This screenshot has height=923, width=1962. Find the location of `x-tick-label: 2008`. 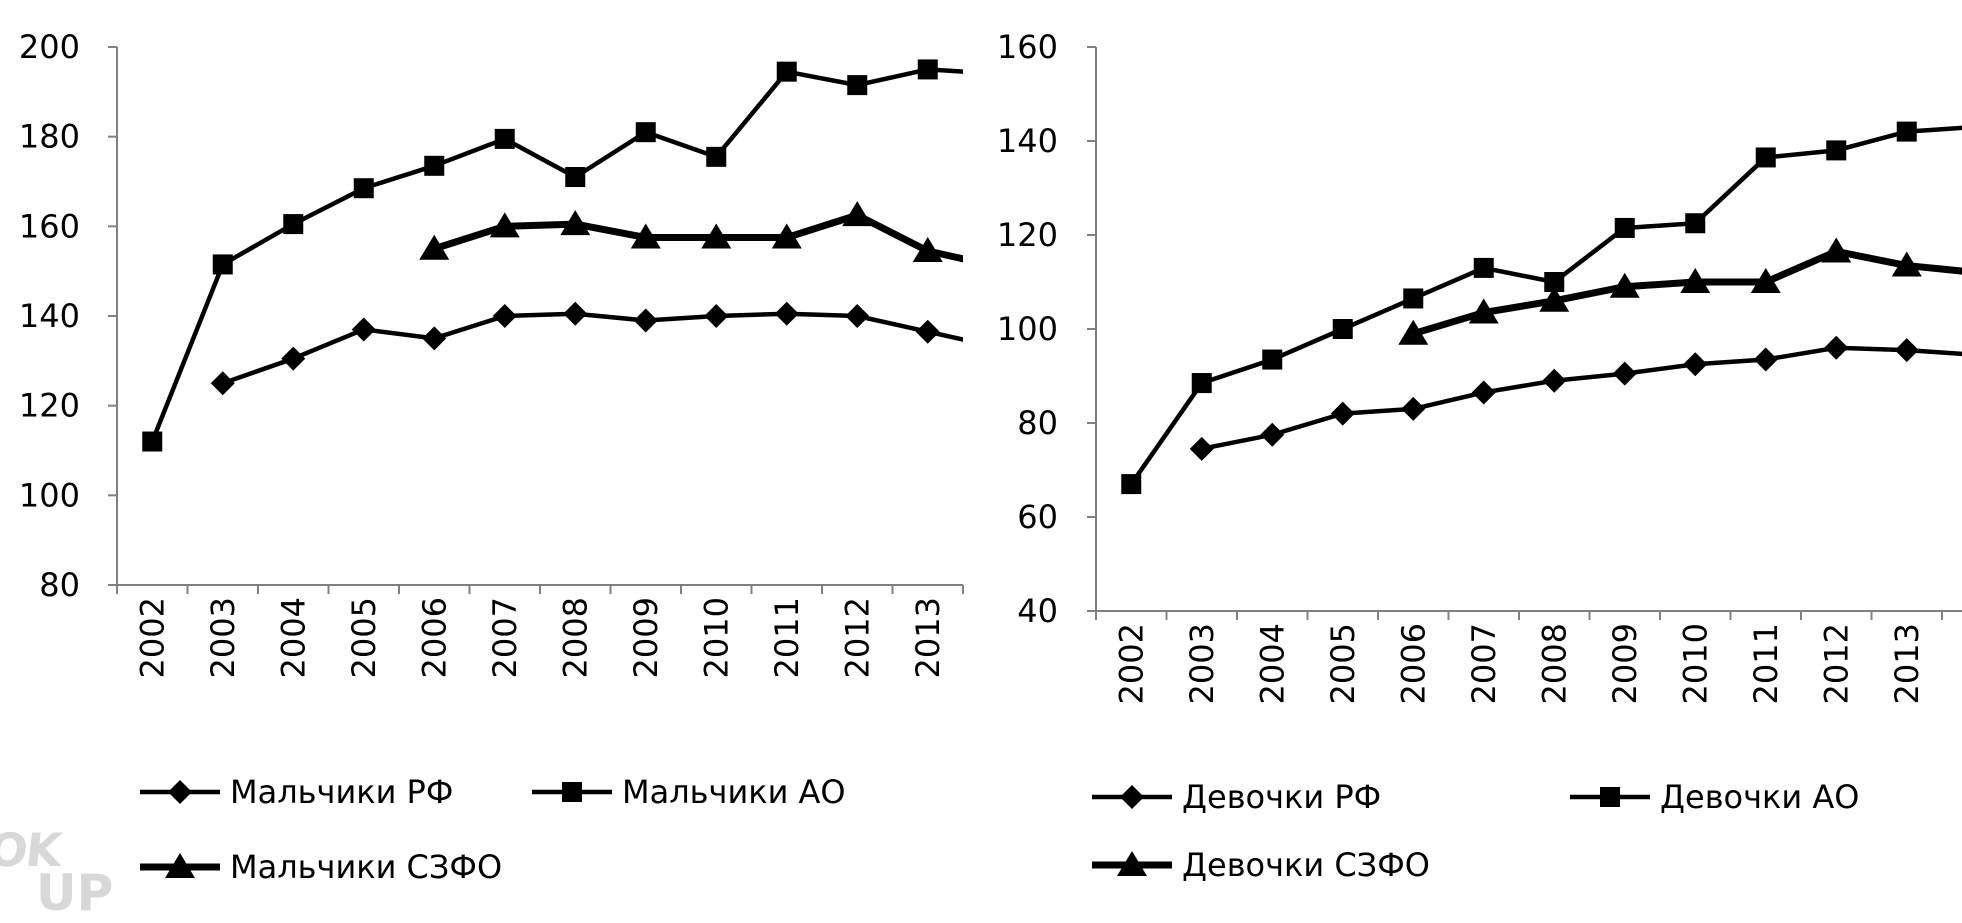

x-tick-label: 2008 is located at coordinates (1554, 663).